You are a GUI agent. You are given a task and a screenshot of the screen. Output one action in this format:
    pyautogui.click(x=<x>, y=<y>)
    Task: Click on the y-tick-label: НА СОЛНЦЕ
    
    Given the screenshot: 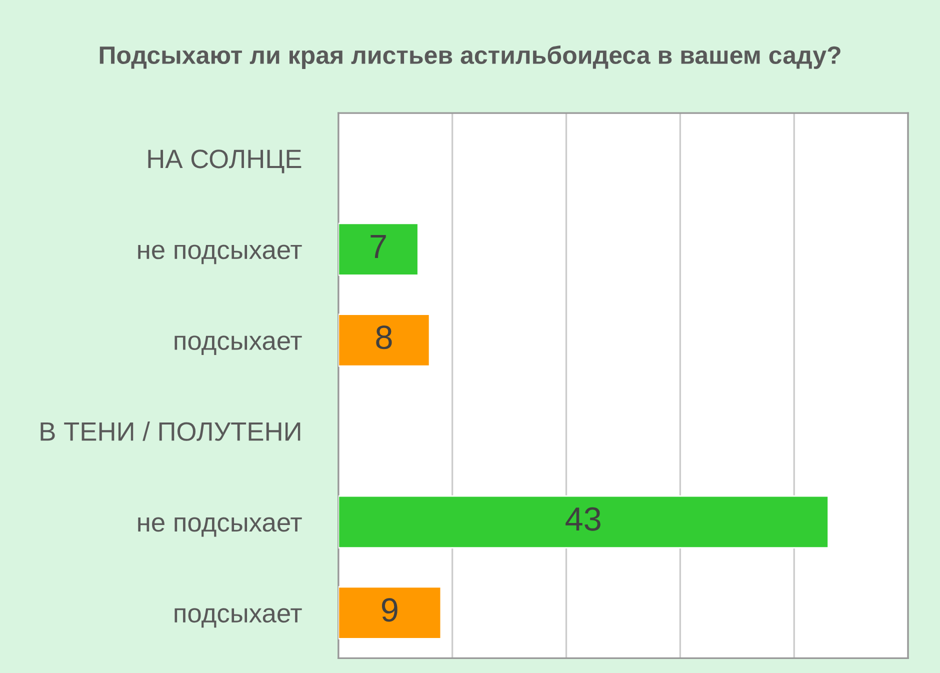 What is the action you would take?
    pyautogui.click(x=225, y=162)
    